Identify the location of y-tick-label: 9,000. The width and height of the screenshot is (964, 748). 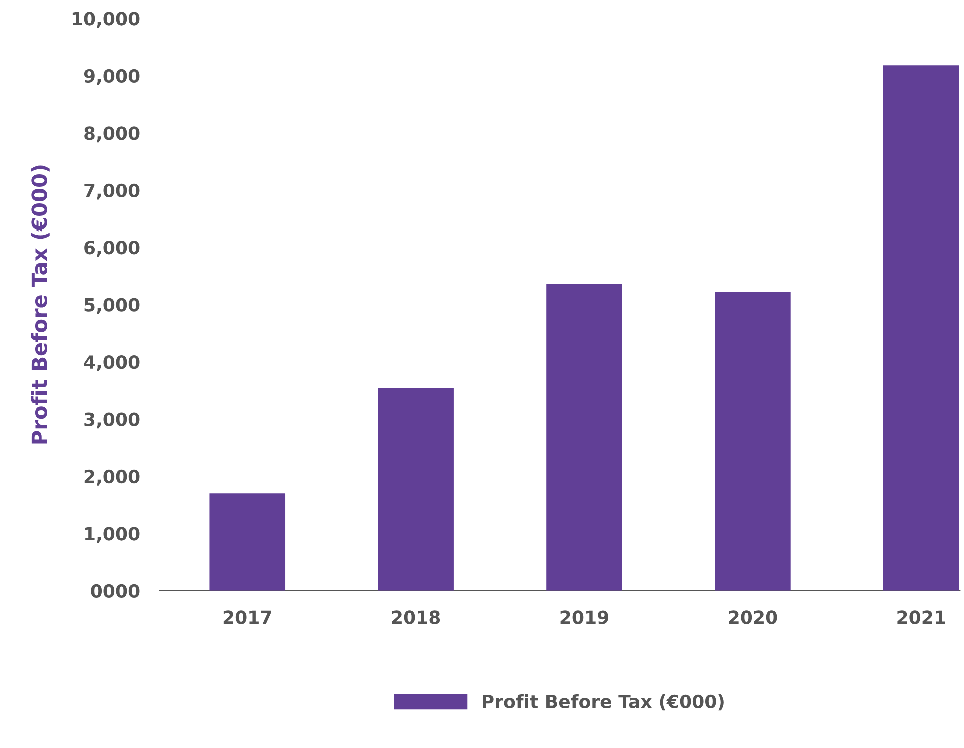
(112, 77).